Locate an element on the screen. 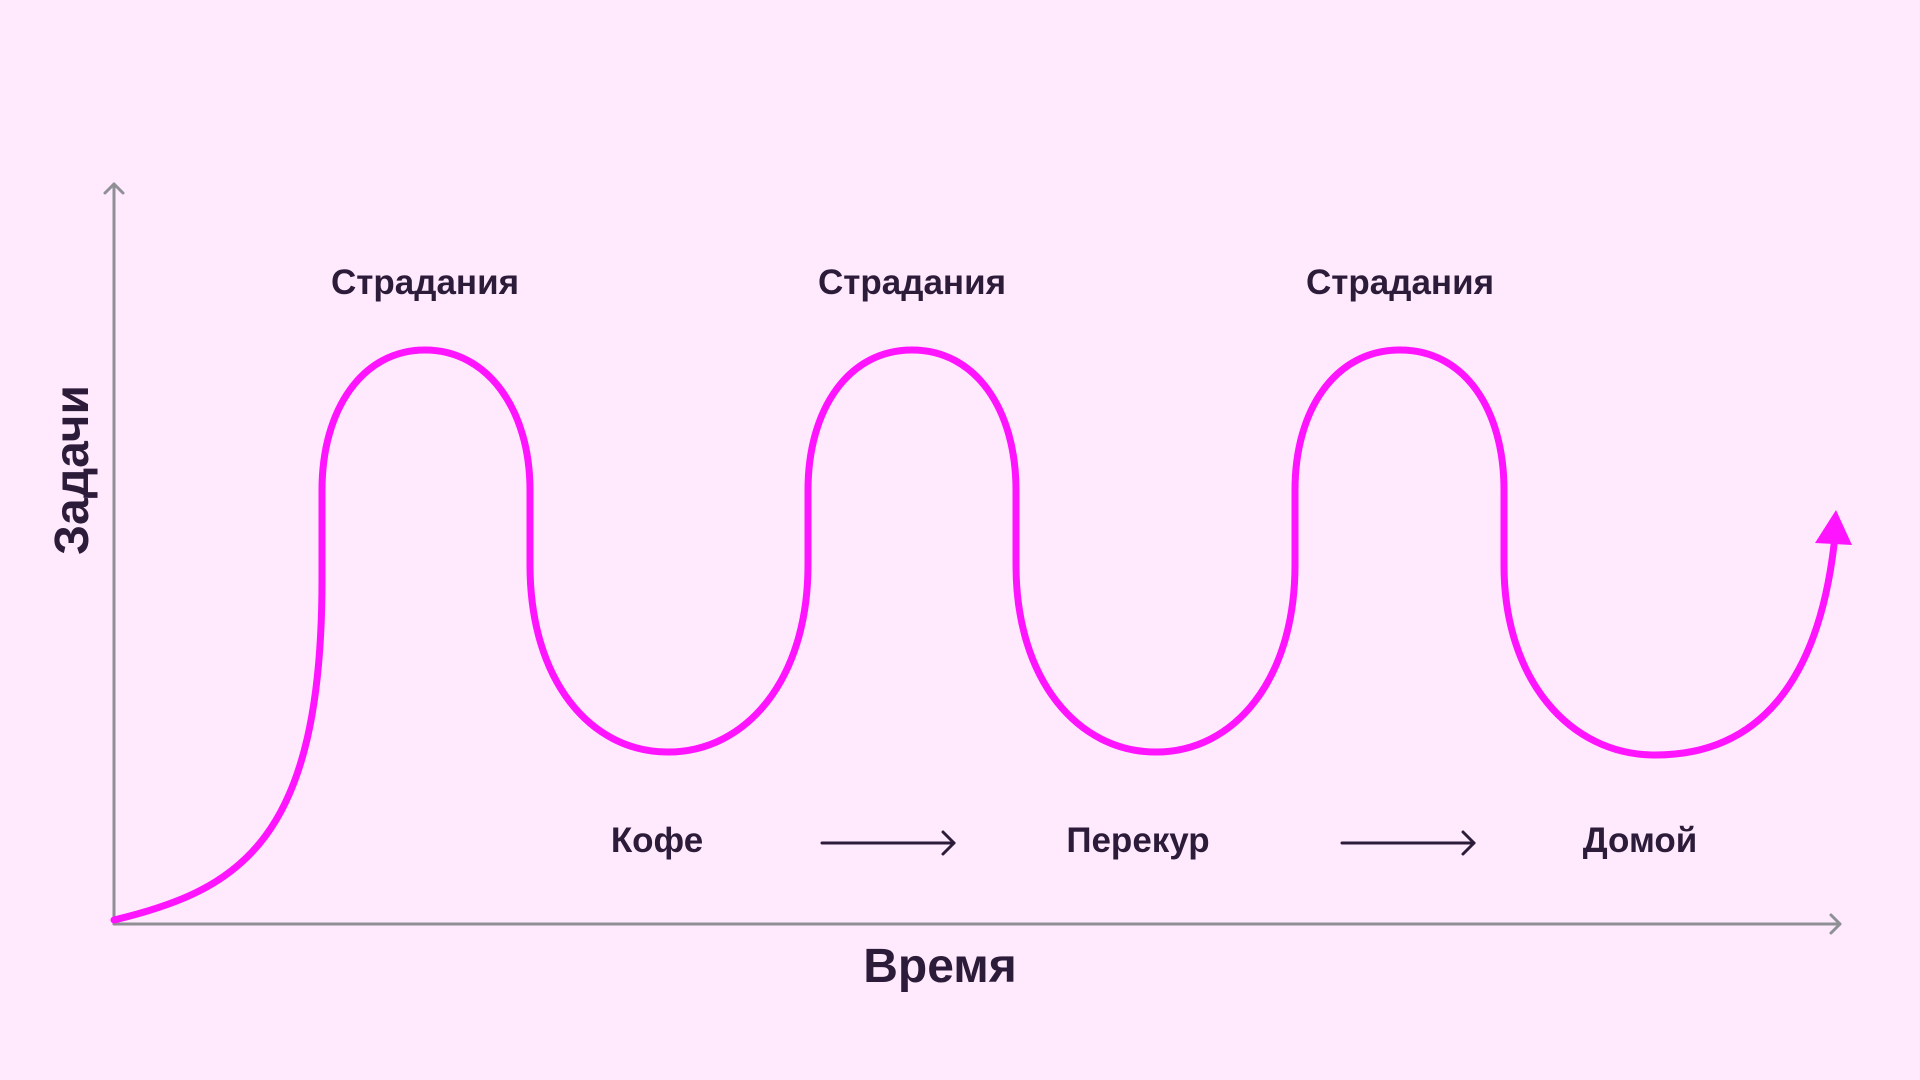 The height and width of the screenshot is (1080, 1920). step-label-coffee: Кофе is located at coordinates (657, 840).